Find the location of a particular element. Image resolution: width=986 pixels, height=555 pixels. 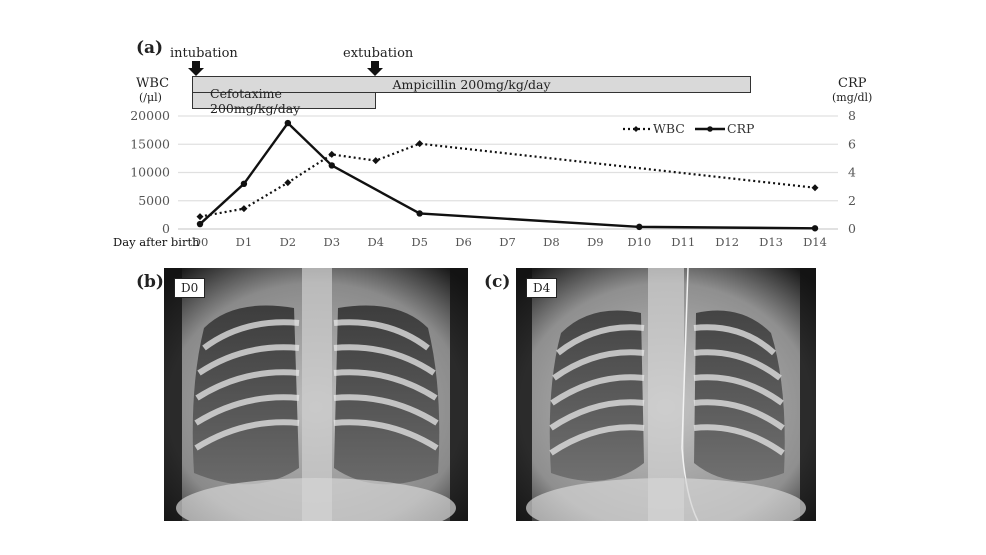

y-left-tick: 10000 is located at coordinates (150, 172).